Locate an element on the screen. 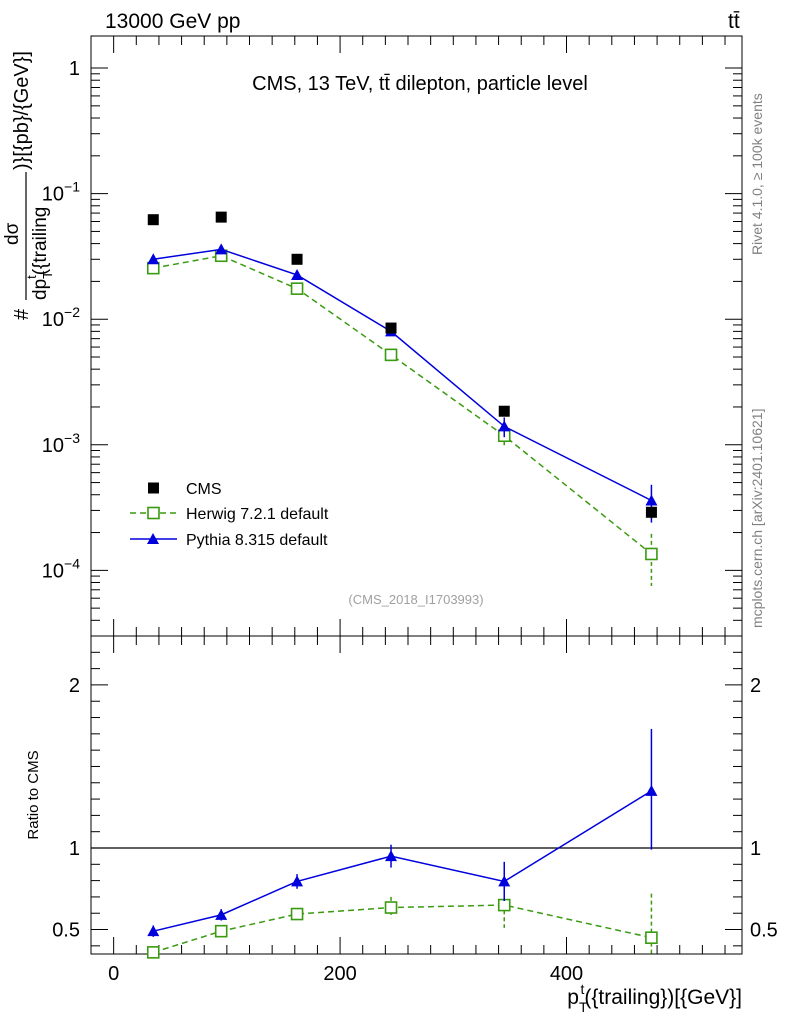 The height and width of the screenshot is (1024, 786). ratio-pythia-line is located at coordinates (402, 861).